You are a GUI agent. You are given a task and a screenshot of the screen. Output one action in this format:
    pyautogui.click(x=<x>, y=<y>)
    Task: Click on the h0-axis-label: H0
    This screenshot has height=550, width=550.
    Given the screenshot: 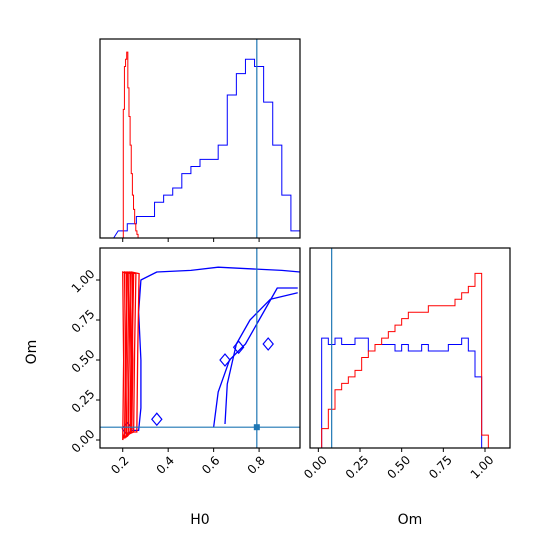 What is the action you would take?
    pyautogui.click(x=199, y=520)
    